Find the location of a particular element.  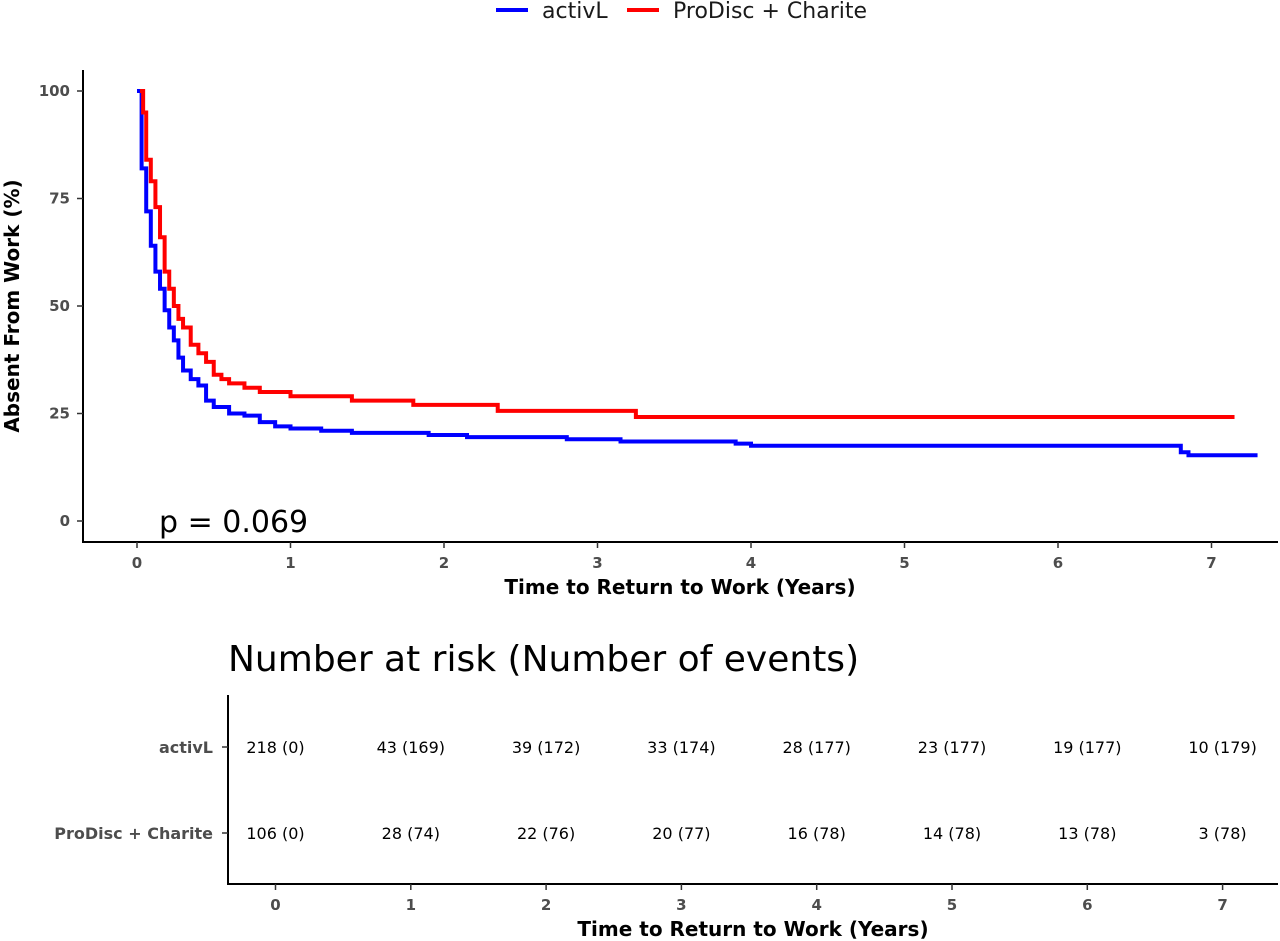

y-tick-label: 0 is located at coordinates (65, 521).